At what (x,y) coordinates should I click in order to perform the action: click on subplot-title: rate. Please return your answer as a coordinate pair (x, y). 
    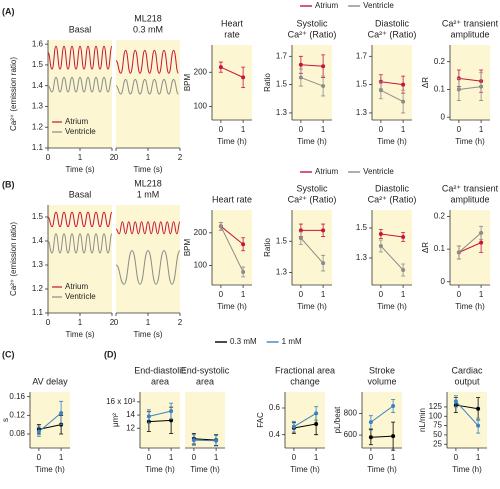
    Looking at the image, I should click on (232, 34).